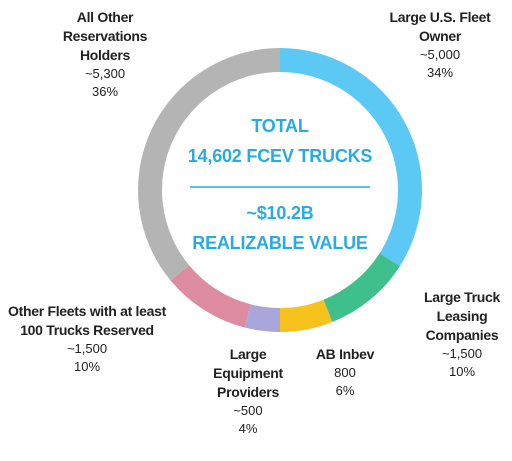 The width and height of the screenshot is (512, 461). Describe the element at coordinates (345, 390) in the screenshot. I see `value-label: 6%` at that location.